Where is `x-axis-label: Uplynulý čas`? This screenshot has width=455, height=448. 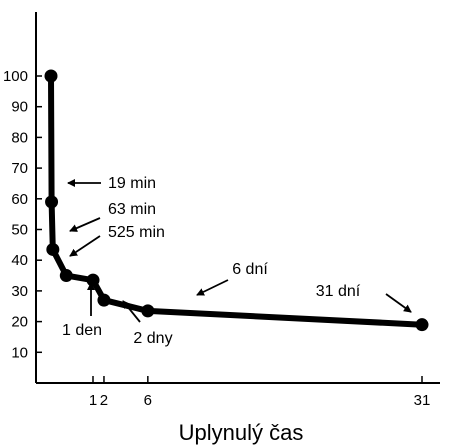
x-axis-label: Uplynulý čas is located at coordinates (241, 432).